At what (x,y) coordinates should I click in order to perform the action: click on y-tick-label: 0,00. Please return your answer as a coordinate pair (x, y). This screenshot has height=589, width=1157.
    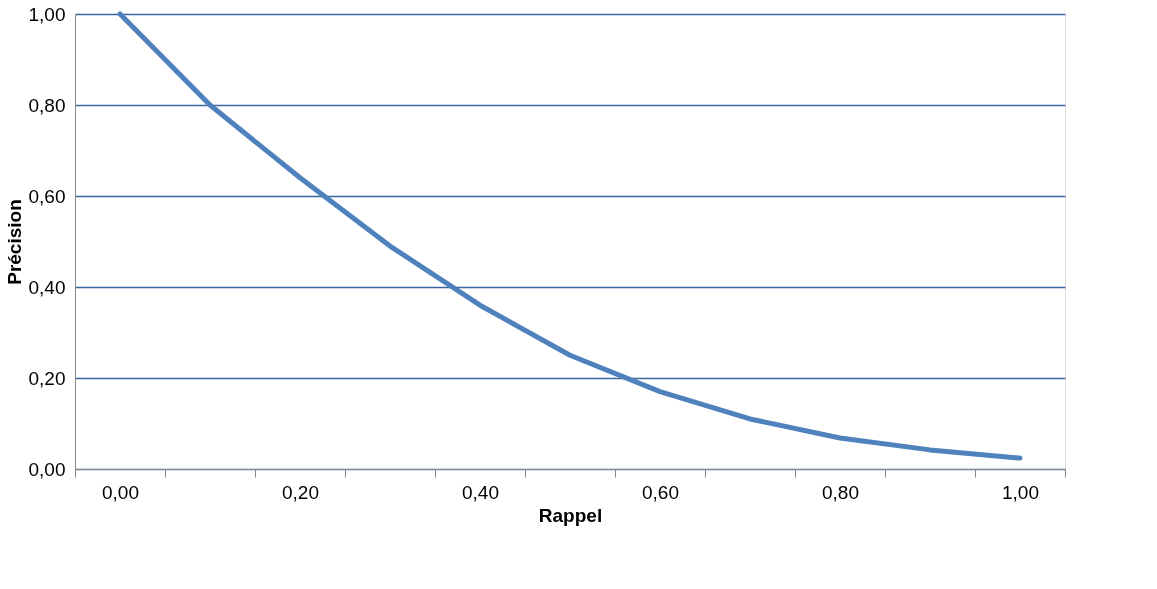
    Looking at the image, I should click on (47, 469).